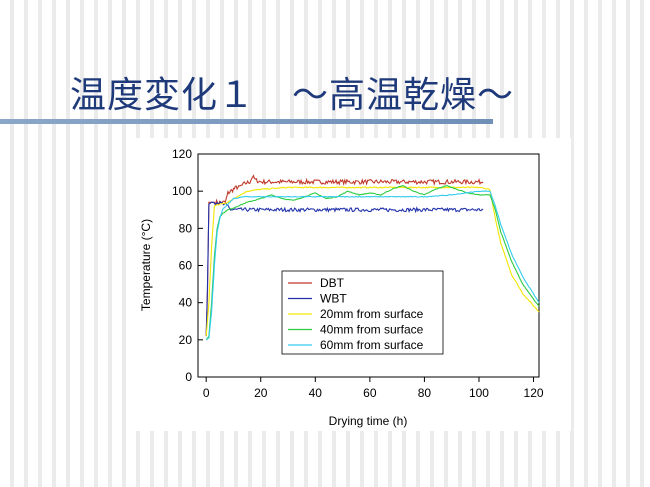  I want to click on y-tick-label: 40, so click(186, 303).